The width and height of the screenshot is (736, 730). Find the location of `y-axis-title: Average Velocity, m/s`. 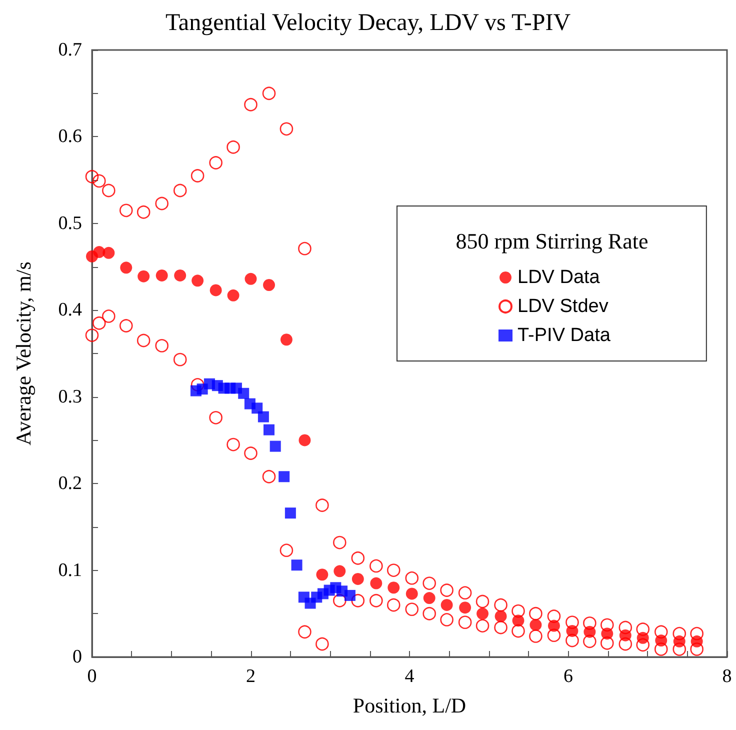

y-axis-title: Average Velocity, m/s is located at coordinates (24, 354).